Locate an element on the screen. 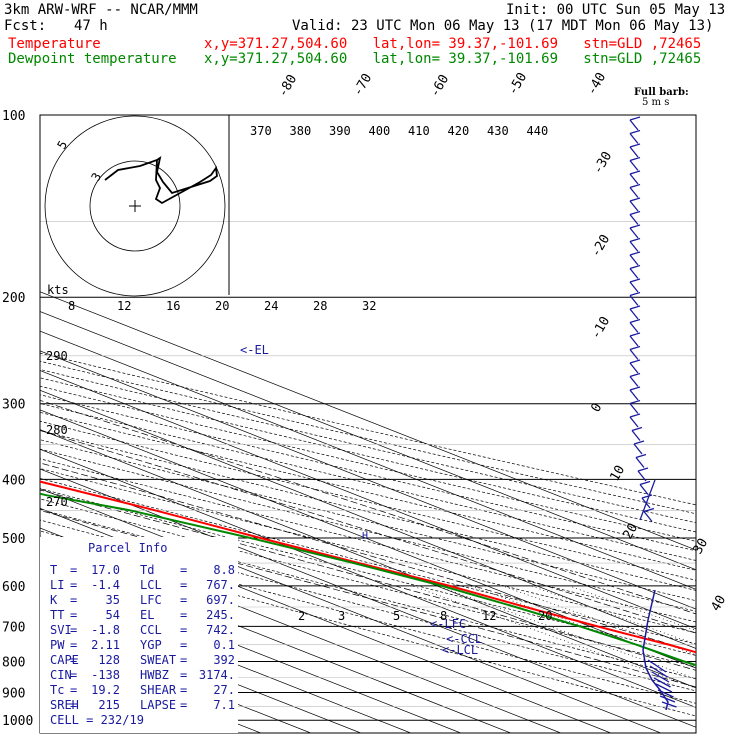 This screenshot has height=740, width=740. parcel-value: 54 is located at coordinates (113, 615).